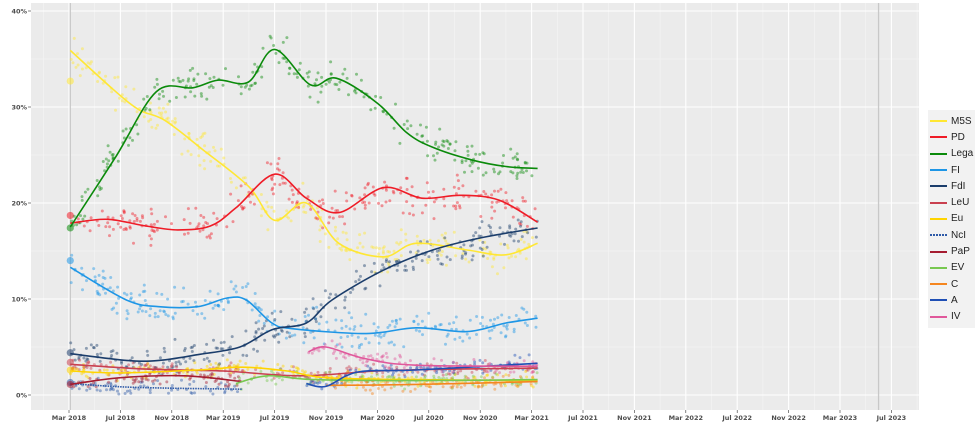 This screenshot has height=433, width=975. Describe the element at coordinates (955, 284) in the screenshot. I see `legend-label: C` at that location.